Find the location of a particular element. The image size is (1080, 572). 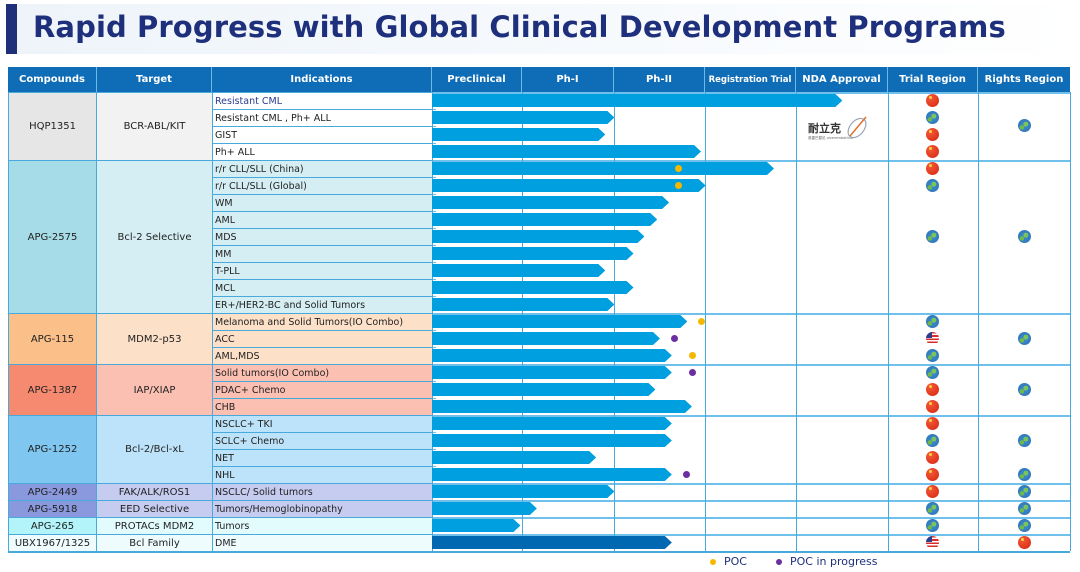

indication-cell: r/r CLL/SLL (China) is located at coordinates (322, 169).